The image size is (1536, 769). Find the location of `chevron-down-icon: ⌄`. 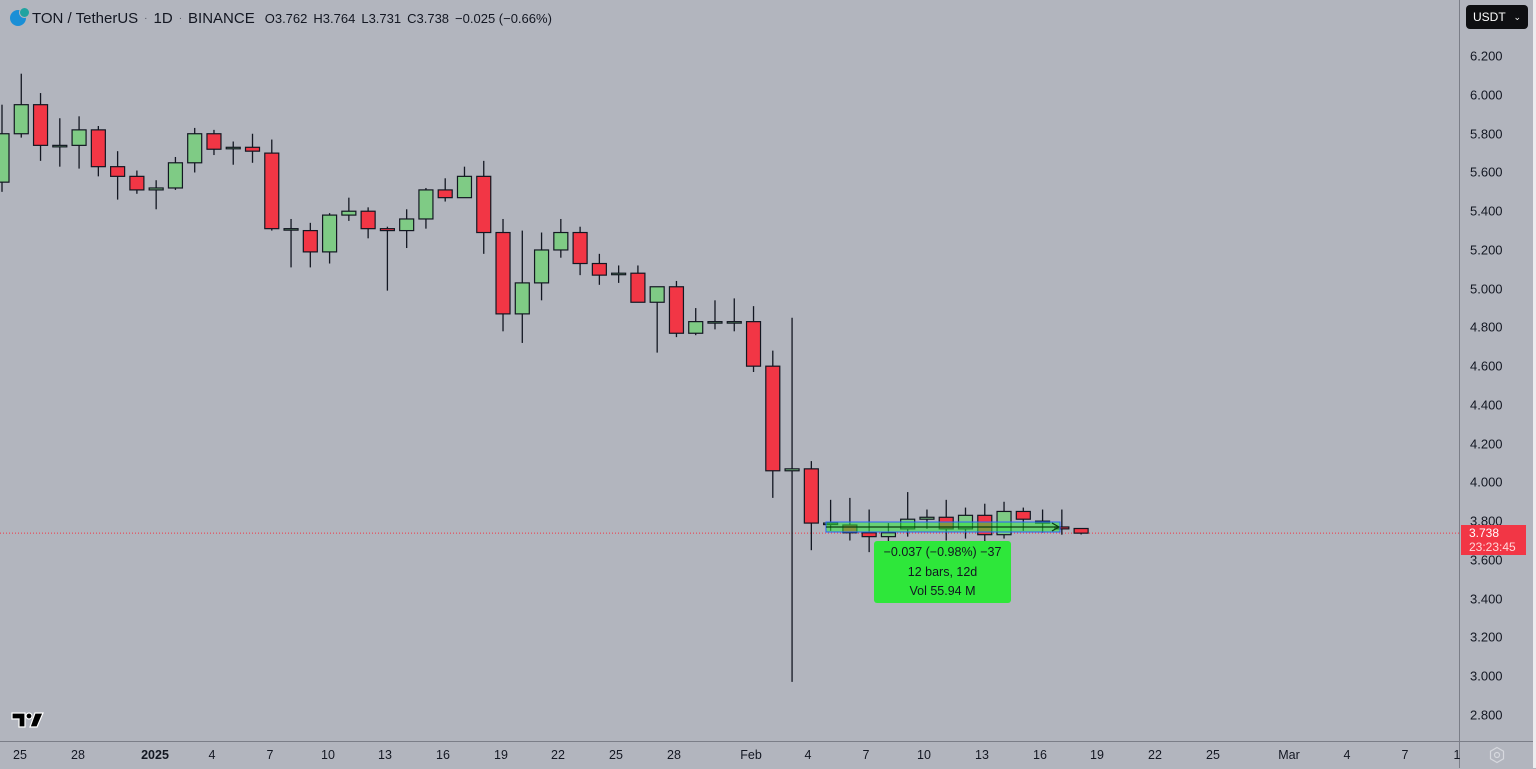

chevron-down-icon: ⌄ is located at coordinates (1517, 16).